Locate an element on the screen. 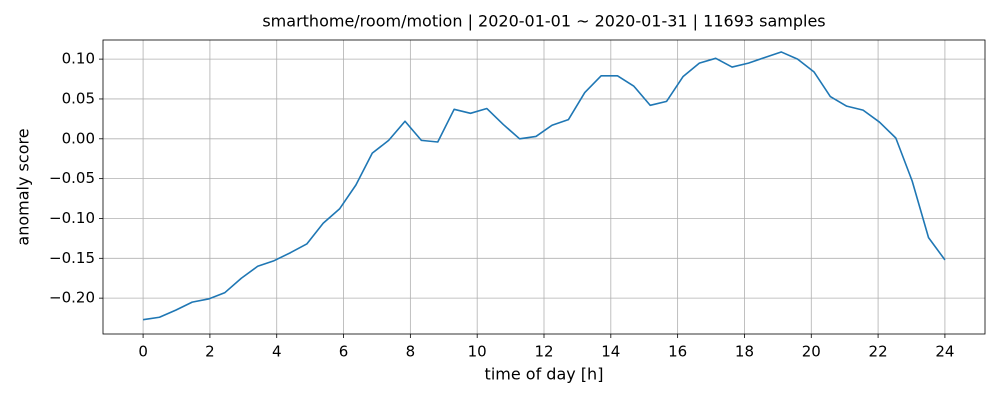 The width and height of the screenshot is (1000, 400). x-tick-label: 2 is located at coordinates (210, 352).